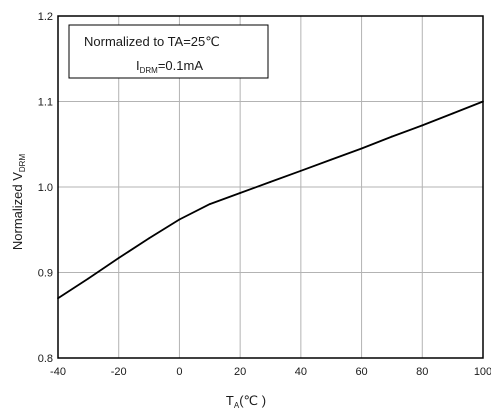 Image resolution: width=491 pixels, height=420 pixels. Describe the element at coordinates (119, 372) in the screenshot. I see `x-tick-label: -20` at that location.